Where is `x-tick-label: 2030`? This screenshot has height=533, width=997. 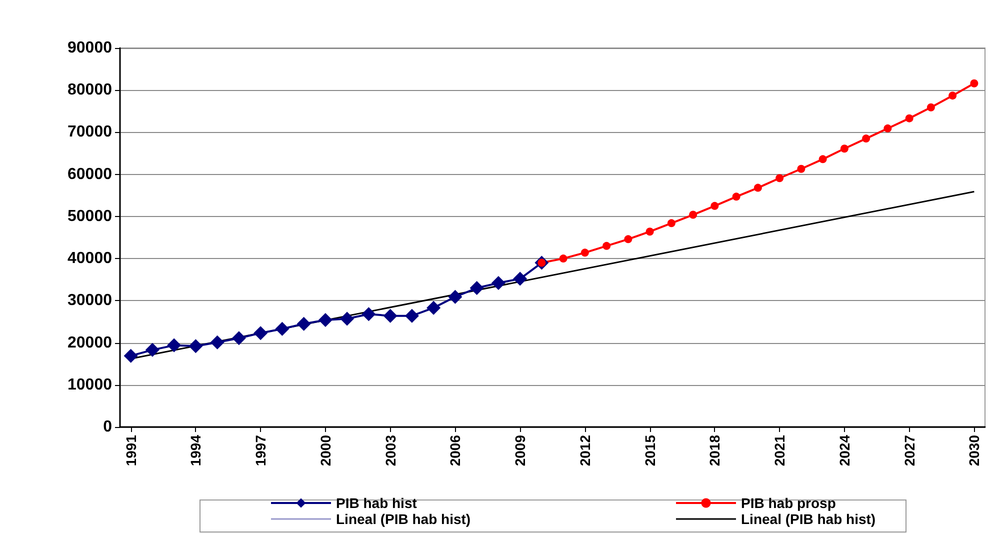 x-tick-label: 2030 is located at coordinates (974, 450).